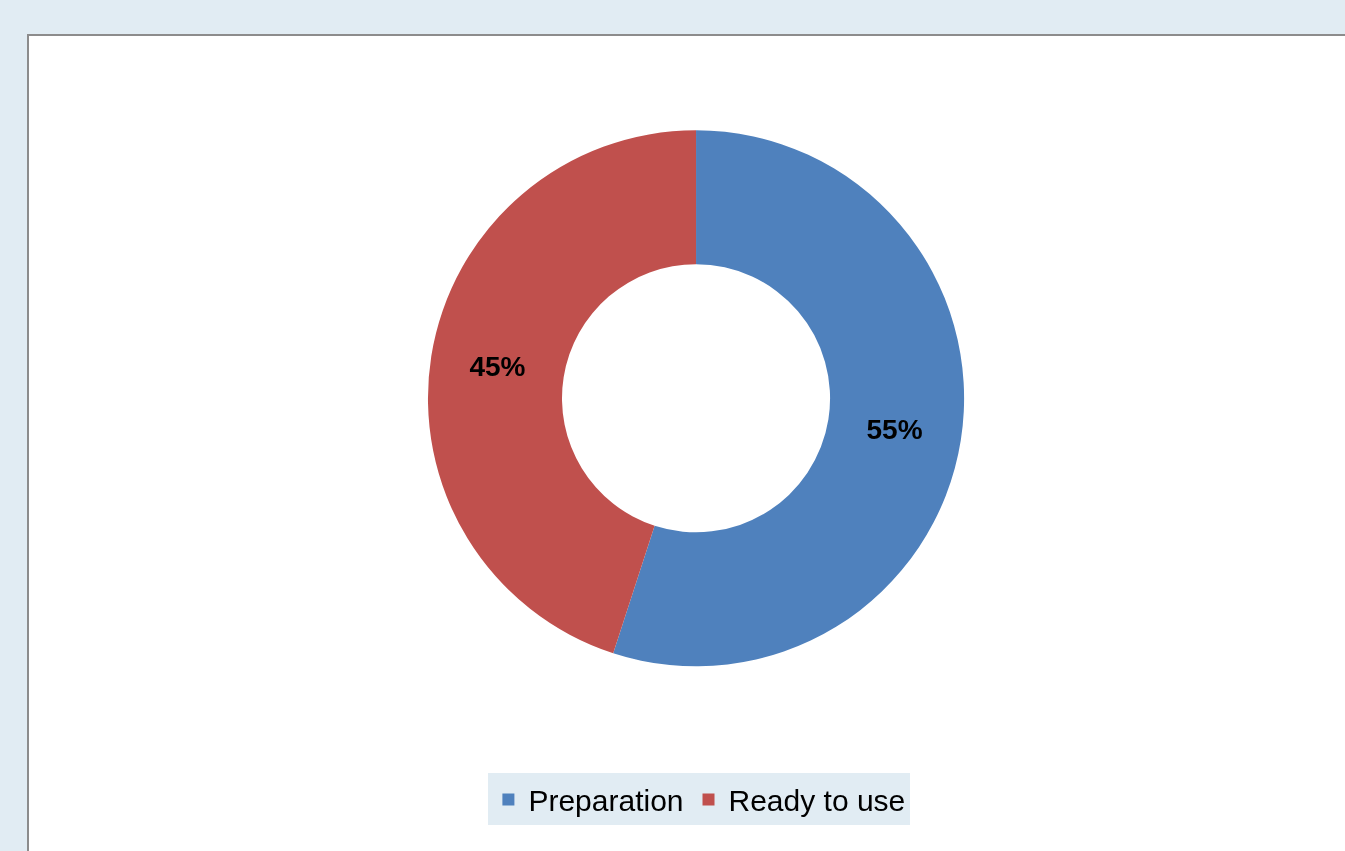 The width and height of the screenshot is (1345, 851). What do you see at coordinates (606, 801) in the screenshot?
I see `legend-label: Preparation` at bounding box center [606, 801].